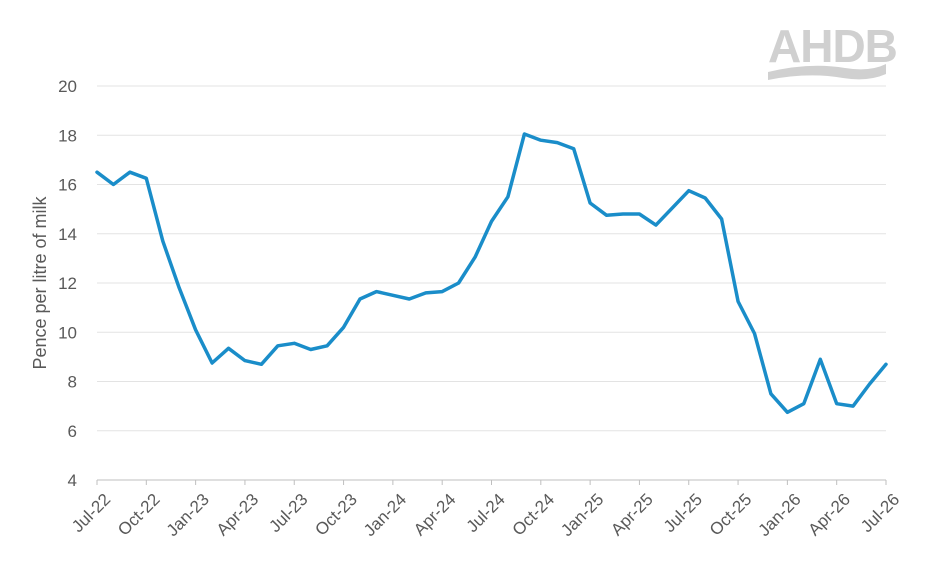  What do you see at coordinates (435, 515) in the screenshot?
I see `x-tick-label: Apr-24` at bounding box center [435, 515].